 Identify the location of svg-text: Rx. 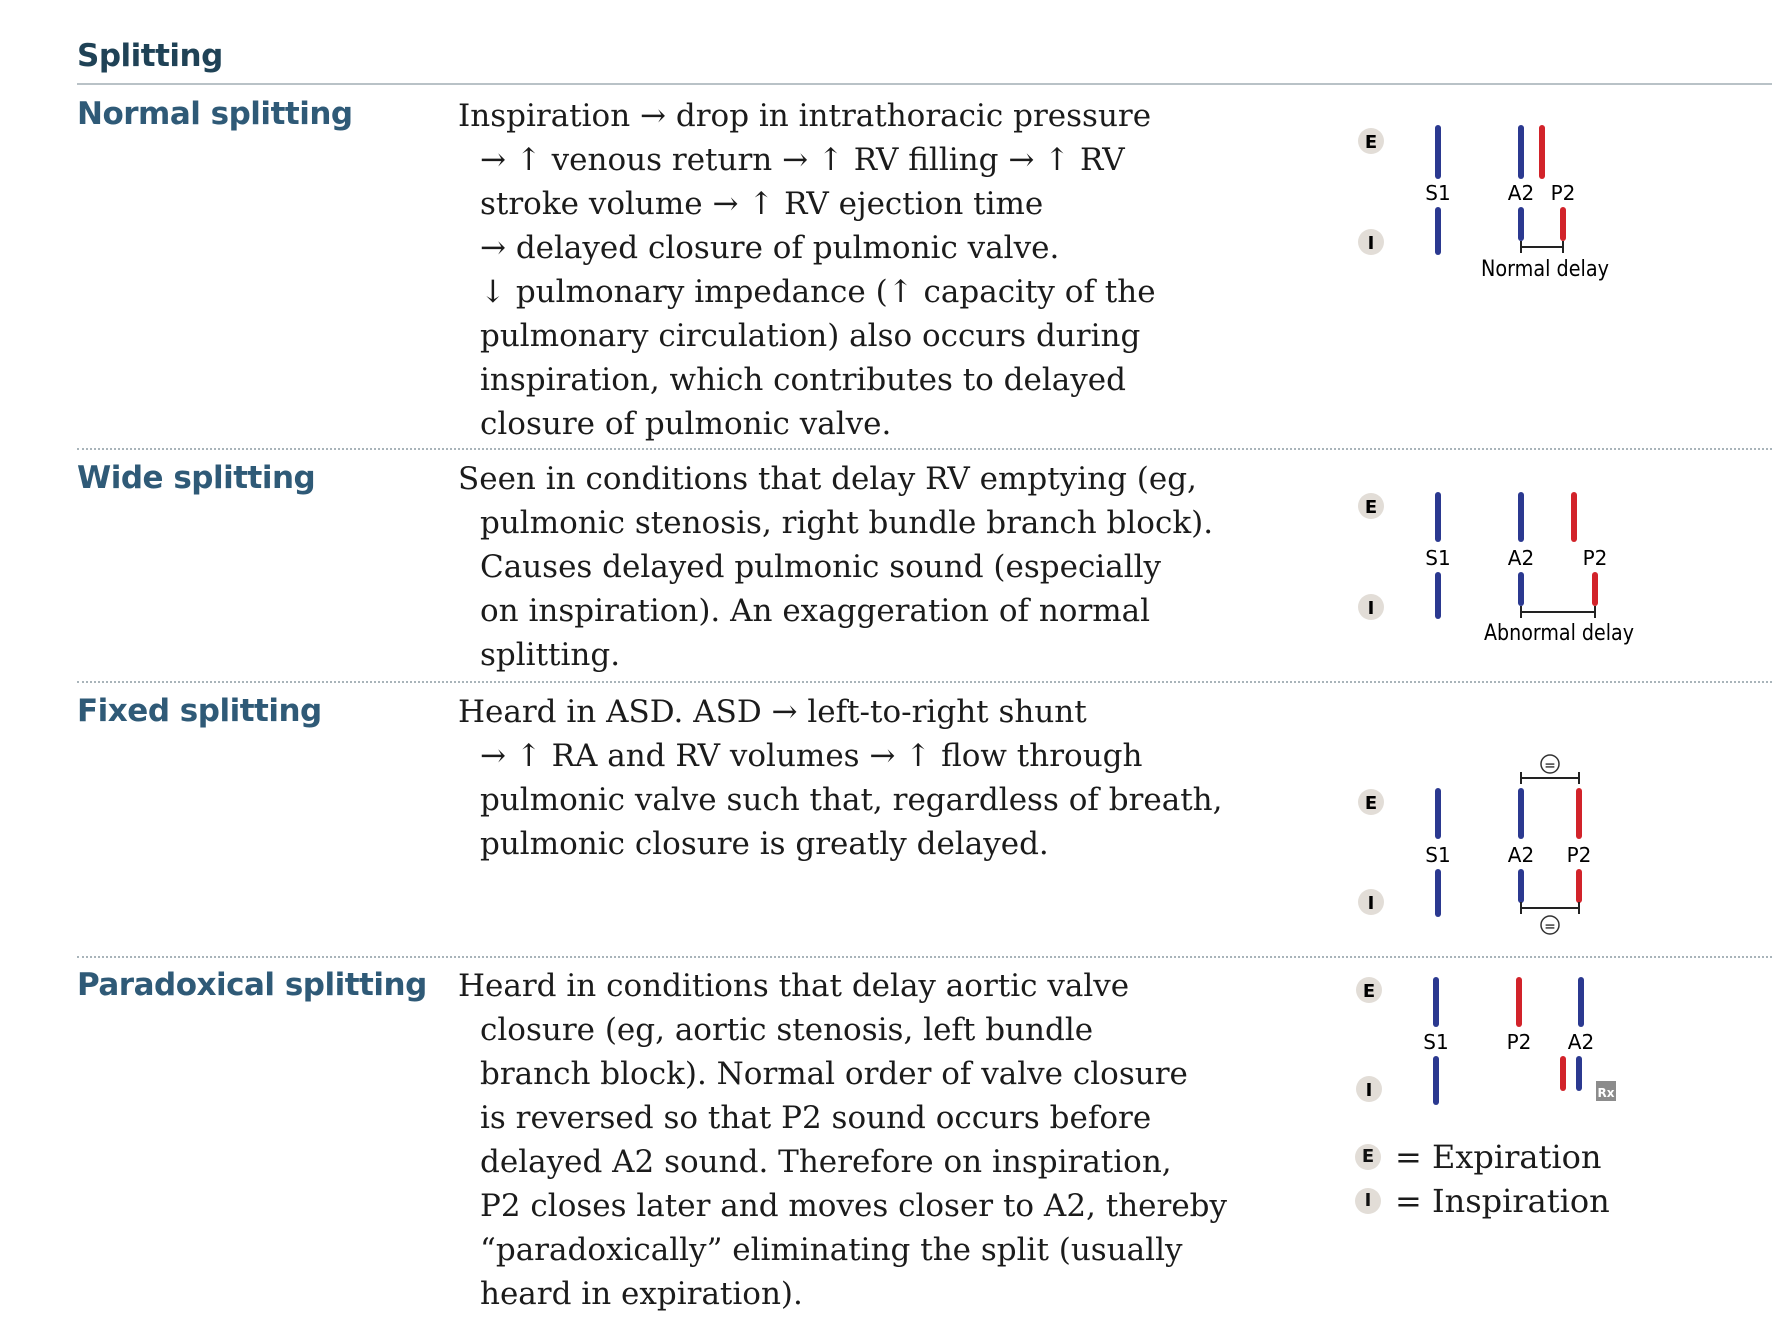
(1606, 1093).